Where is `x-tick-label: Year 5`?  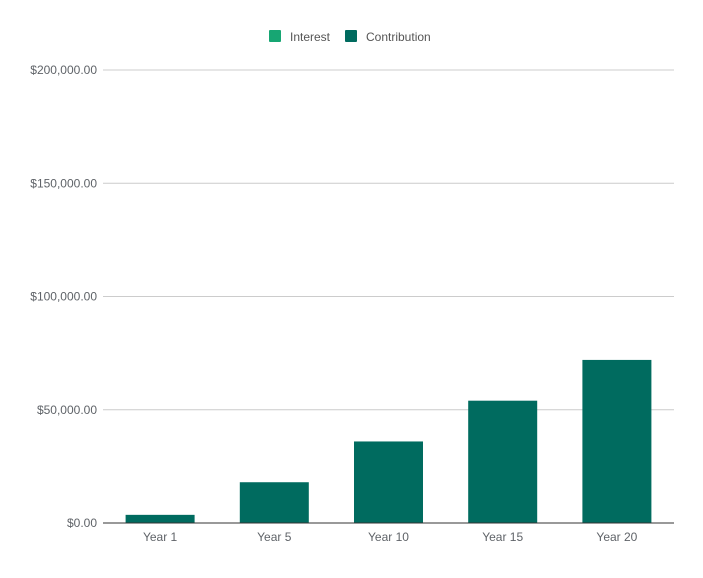
x-tick-label: Year 5 is located at coordinates (274, 537).